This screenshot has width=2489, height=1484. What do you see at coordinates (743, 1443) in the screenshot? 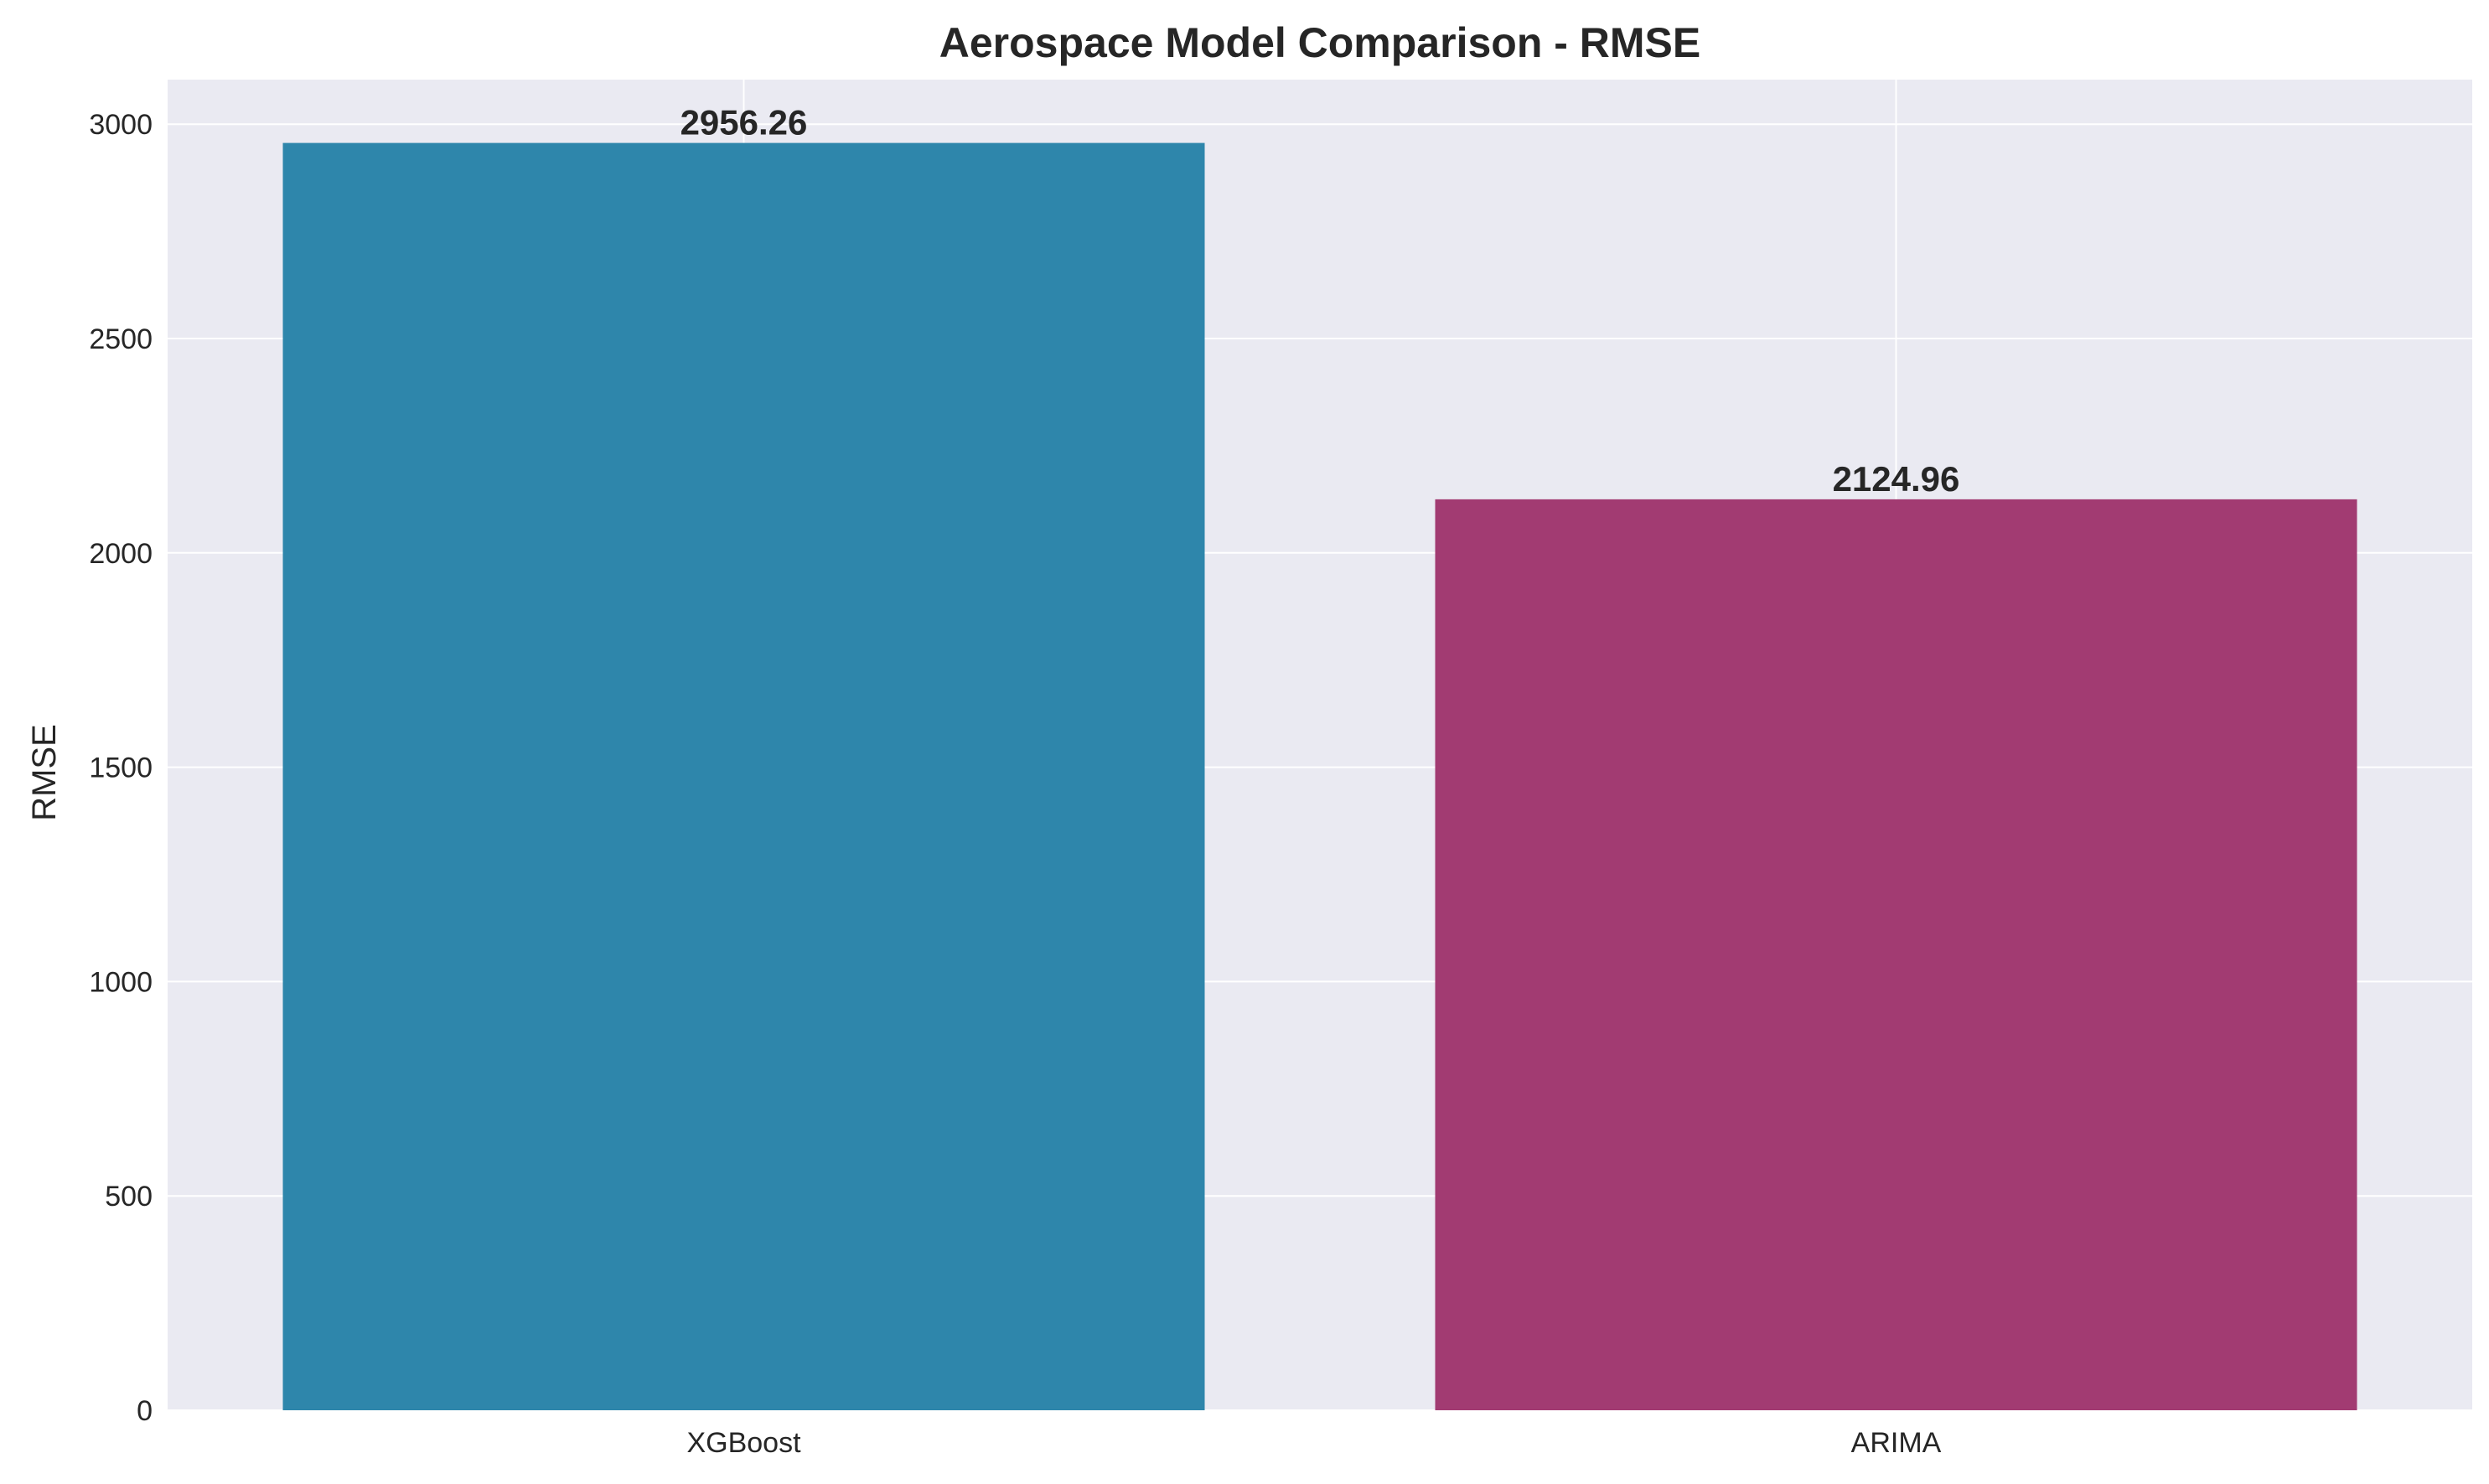
I see `x-tick-label-xgboost: XGBoost` at bounding box center [743, 1443].